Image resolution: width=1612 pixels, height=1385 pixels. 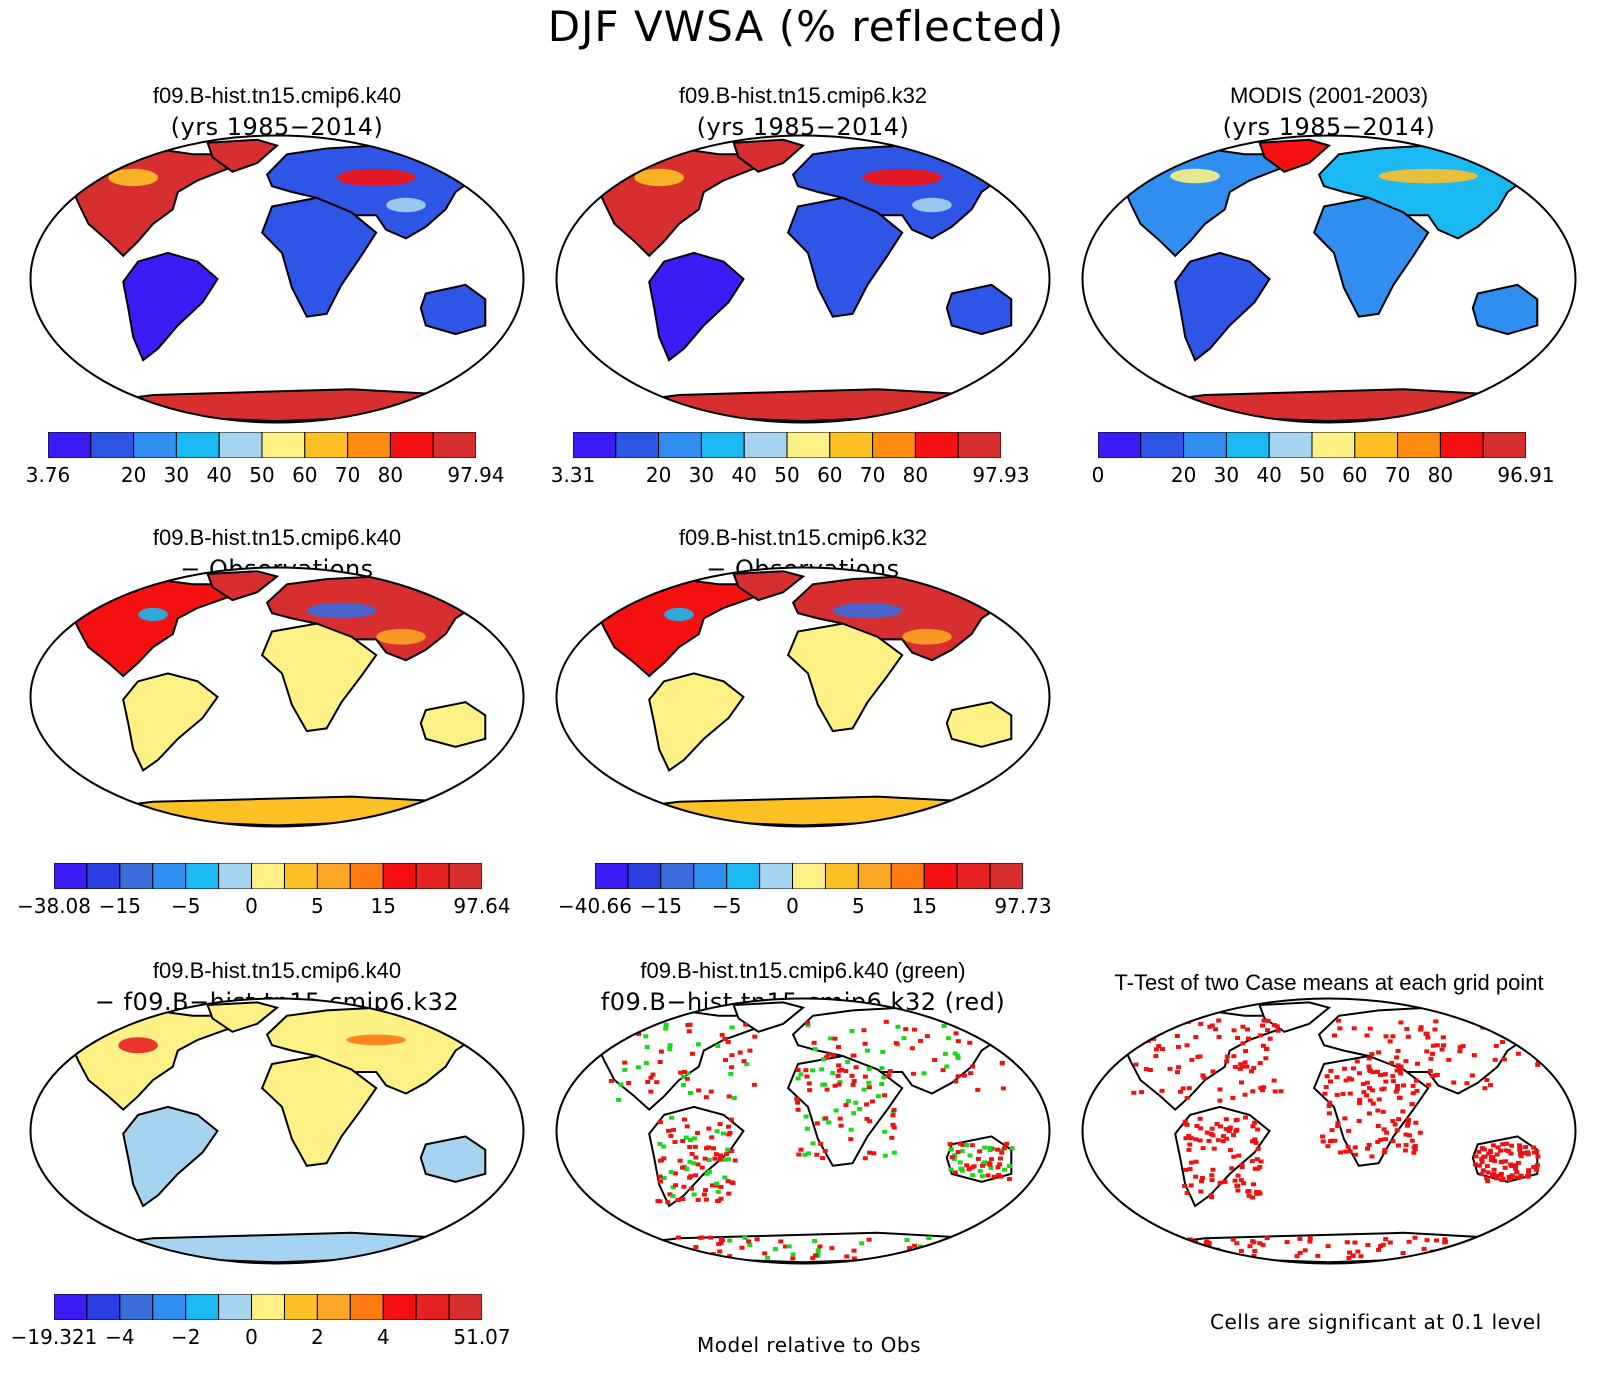 I want to click on colorbar-label: 30, so click(x=701, y=475).